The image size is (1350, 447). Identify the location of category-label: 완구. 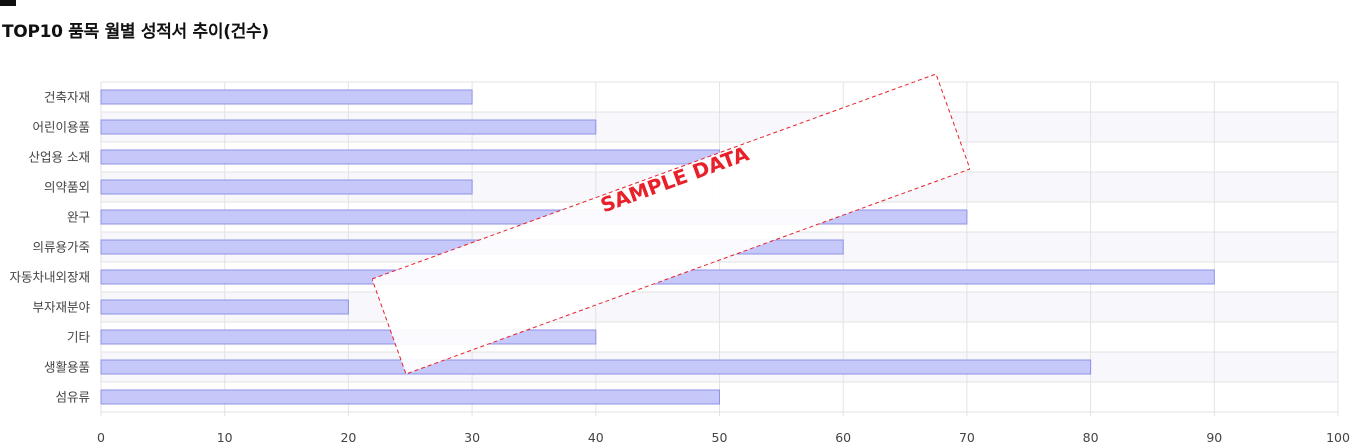
(78, 217).